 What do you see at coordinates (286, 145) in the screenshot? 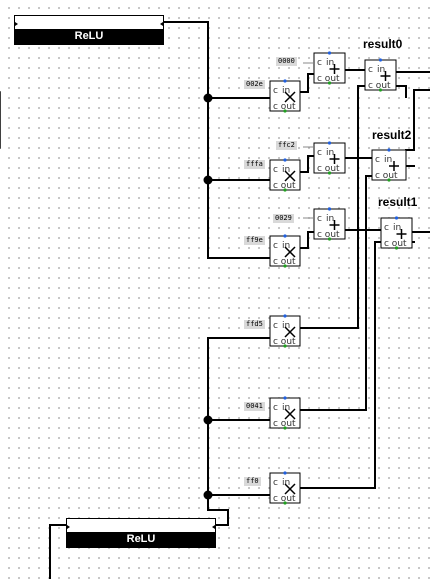
I see `constant-value: ffc2` at bounding box center [286, 145].